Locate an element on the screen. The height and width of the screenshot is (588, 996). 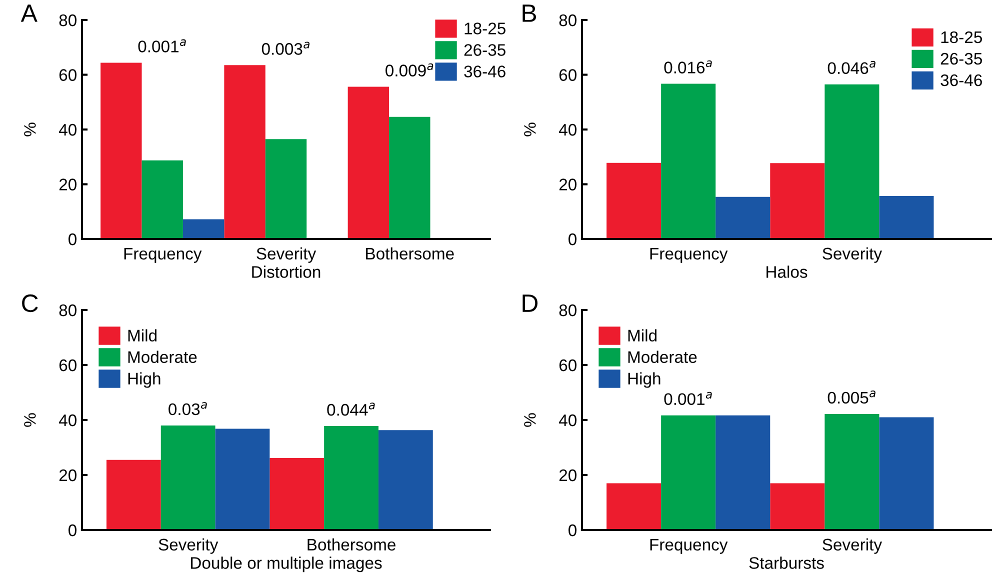
x-axis-title: Double or multiple images is located at coordinates (286, 564).